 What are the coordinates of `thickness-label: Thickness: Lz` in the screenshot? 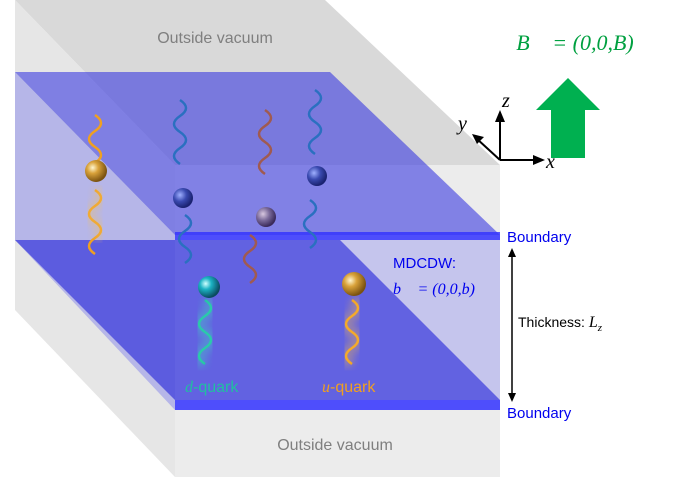 It's located at (560, 324).